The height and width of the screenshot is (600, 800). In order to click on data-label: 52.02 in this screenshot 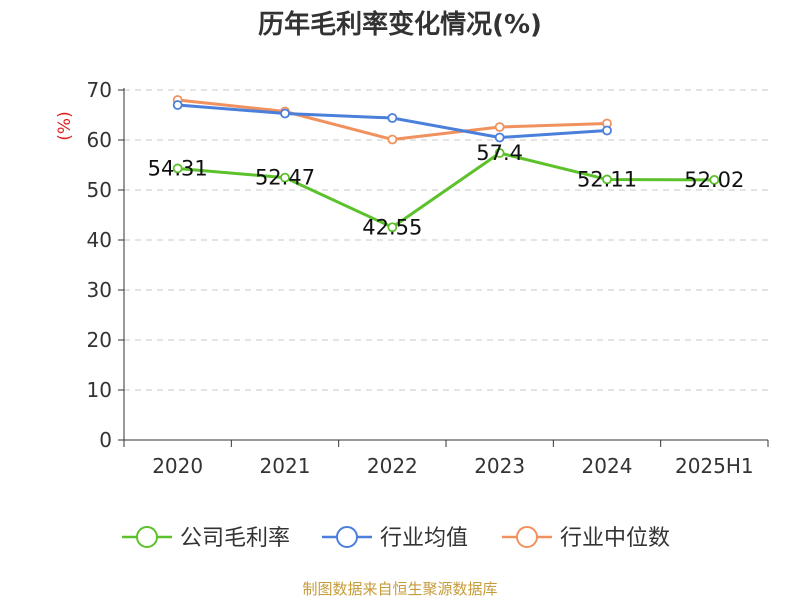, I will do `click(714, 180)`.